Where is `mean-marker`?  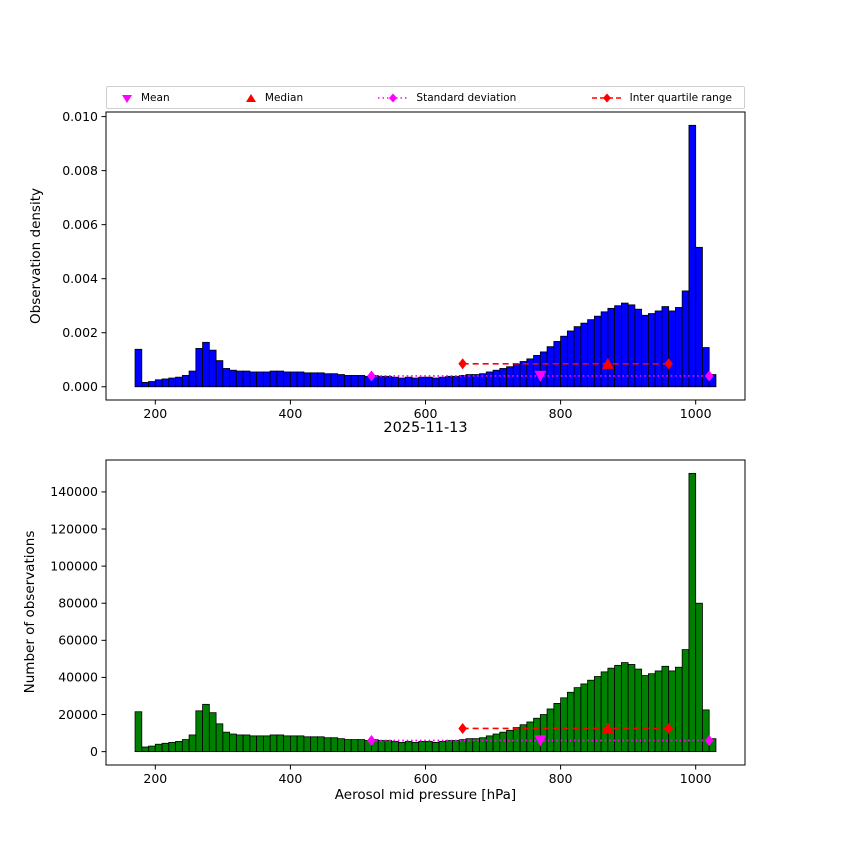 mean-marker is located at coordinates (540, 741).